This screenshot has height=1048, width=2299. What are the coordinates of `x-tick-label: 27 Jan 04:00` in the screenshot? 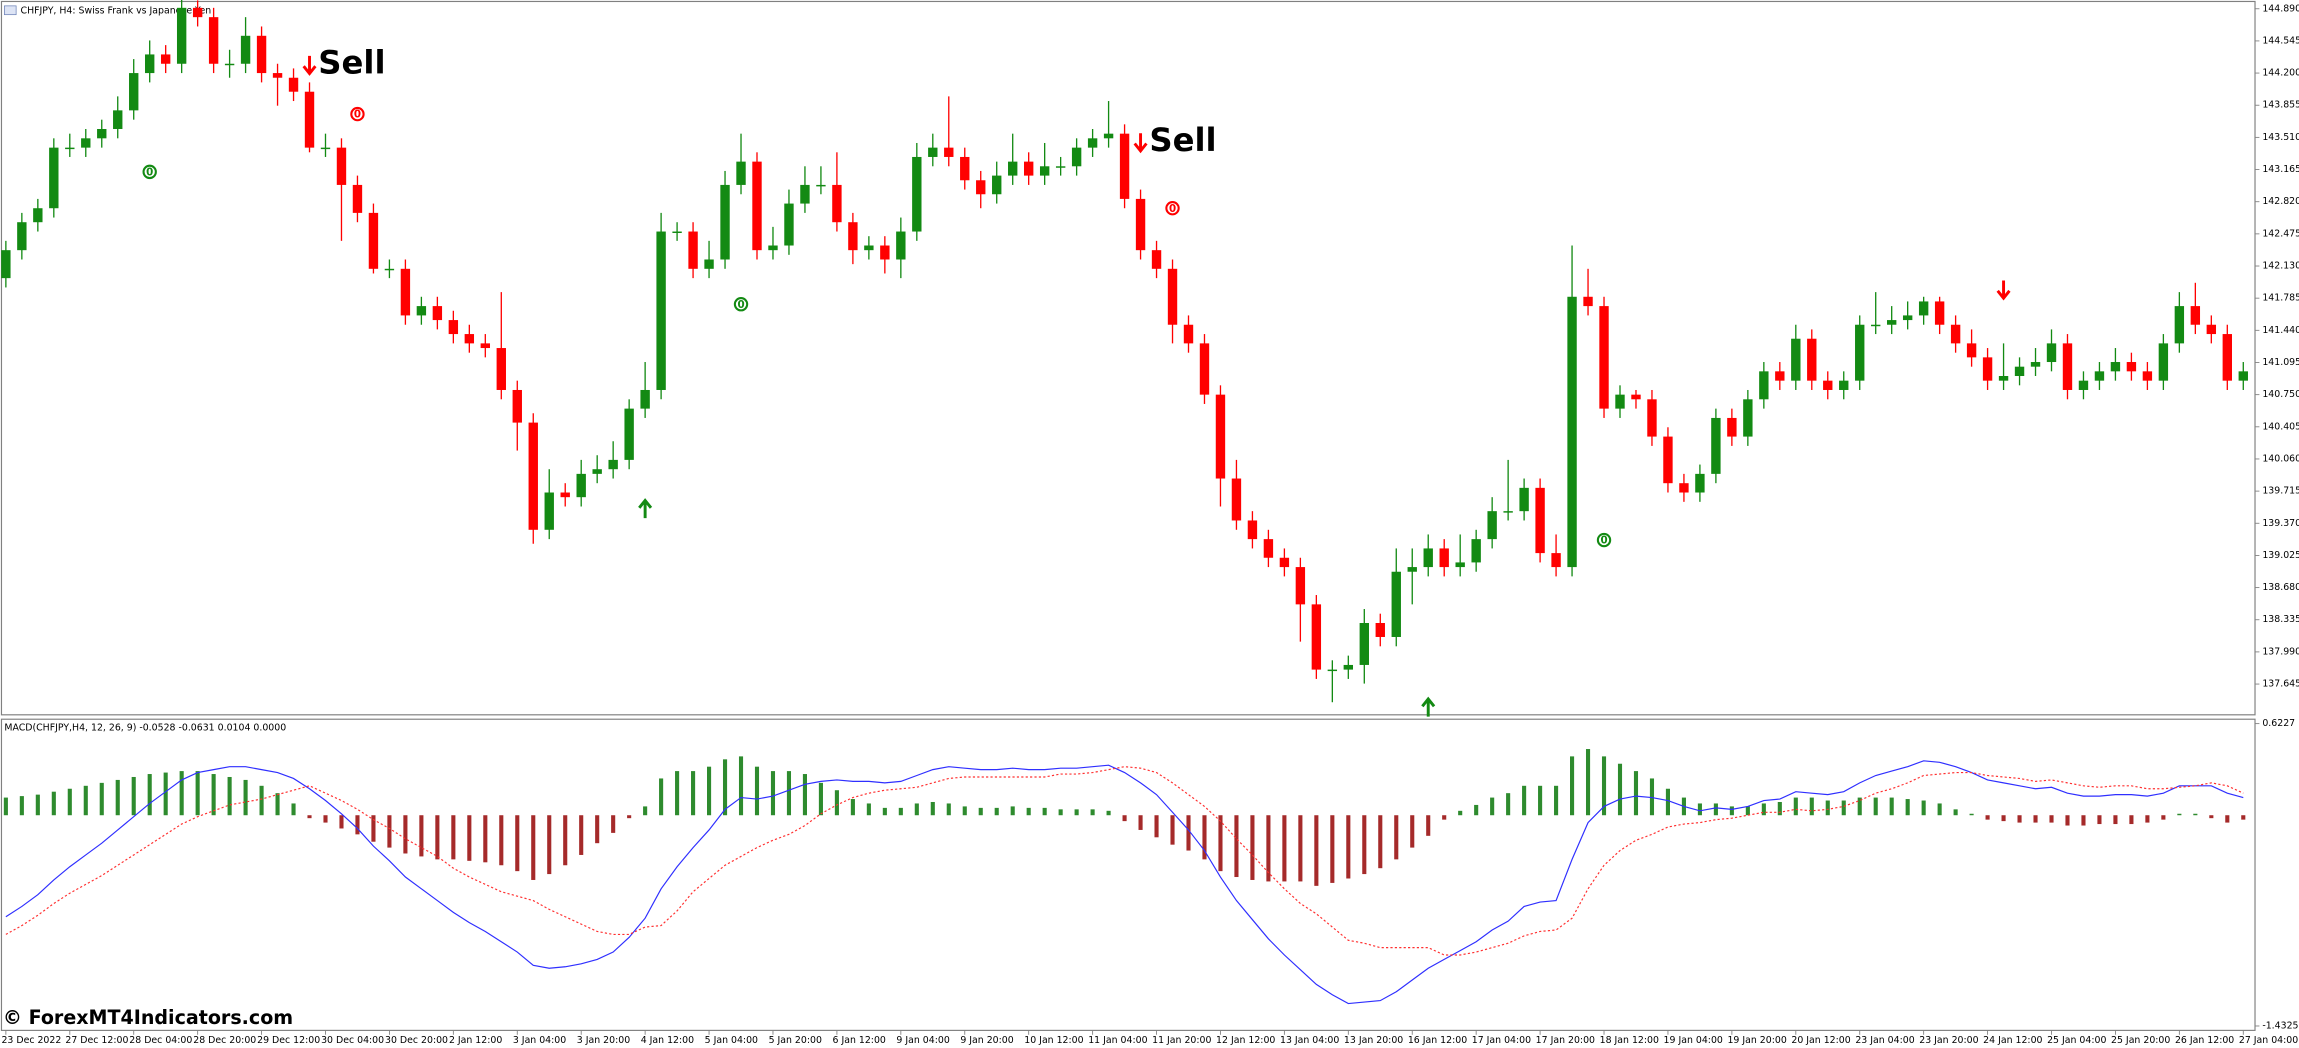 It's located at (2268, 1040).